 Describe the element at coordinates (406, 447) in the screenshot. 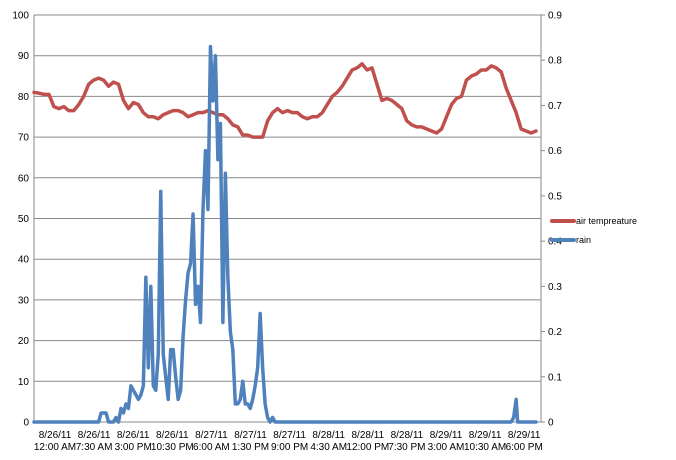

I see `x-tick-time: 7:30 PM` at that location.